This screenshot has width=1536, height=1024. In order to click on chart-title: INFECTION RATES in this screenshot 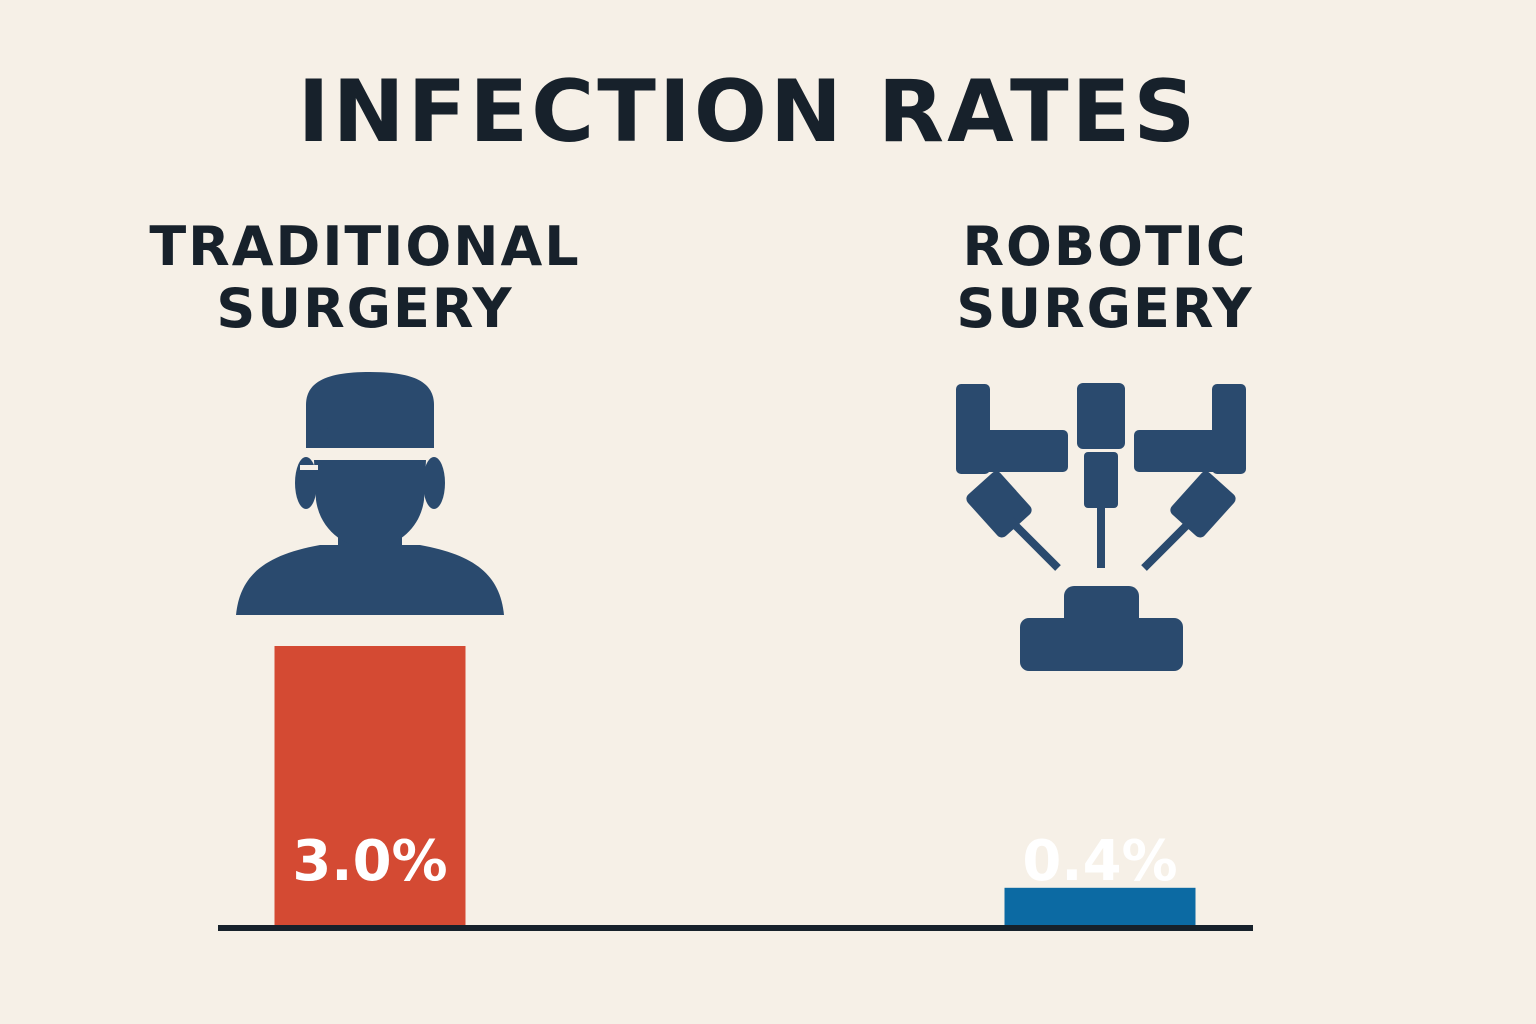, I will do `click(748, 112)`.